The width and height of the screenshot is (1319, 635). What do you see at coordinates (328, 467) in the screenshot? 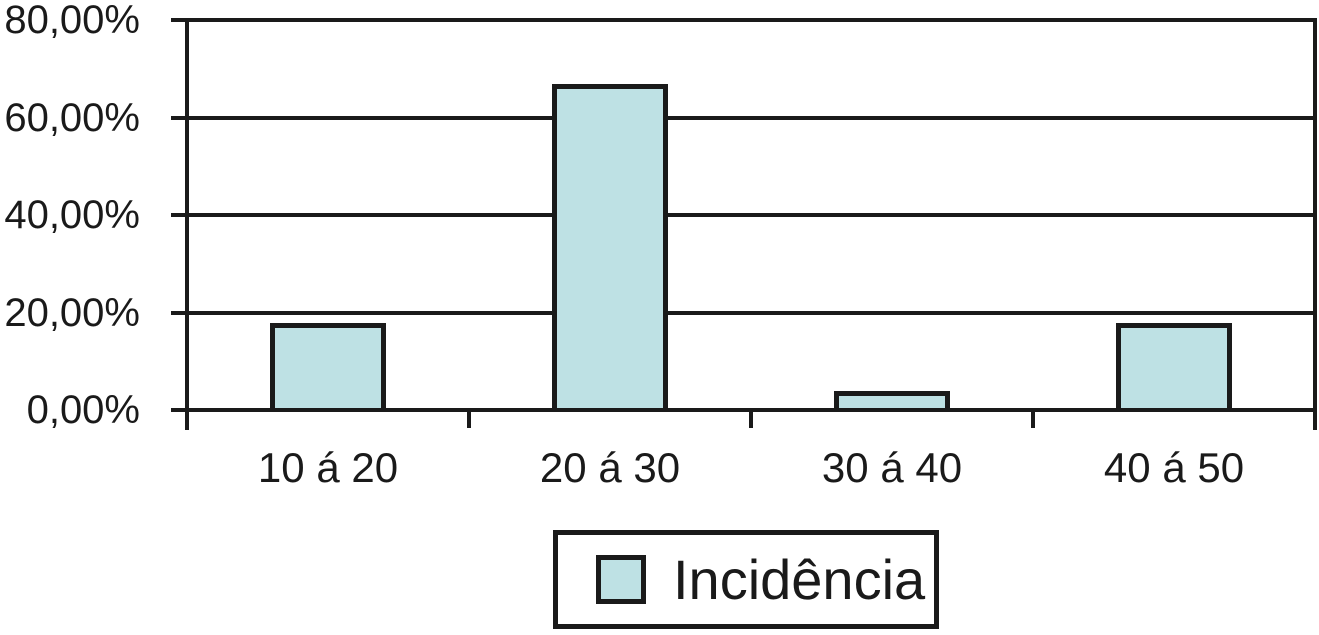
I see `x-tick-label: 10 á 20` at bounding box center [328, 467].